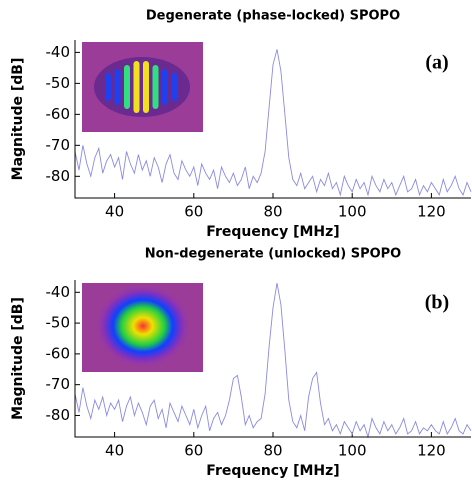 This screenshot has width=472, height=483. What do you see at coordinates (437, 303) in the screenshot?
I see `panel-label: (b)` at bounding box center [437, 303].